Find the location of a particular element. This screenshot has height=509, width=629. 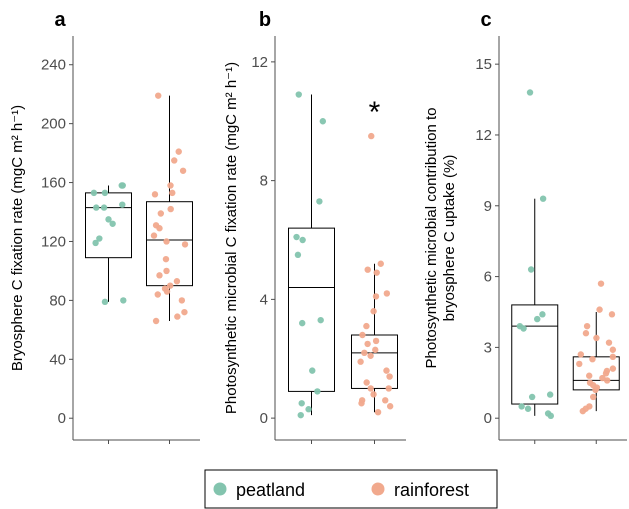

legend: peatland rainforest is located at coordinates (351, 489).